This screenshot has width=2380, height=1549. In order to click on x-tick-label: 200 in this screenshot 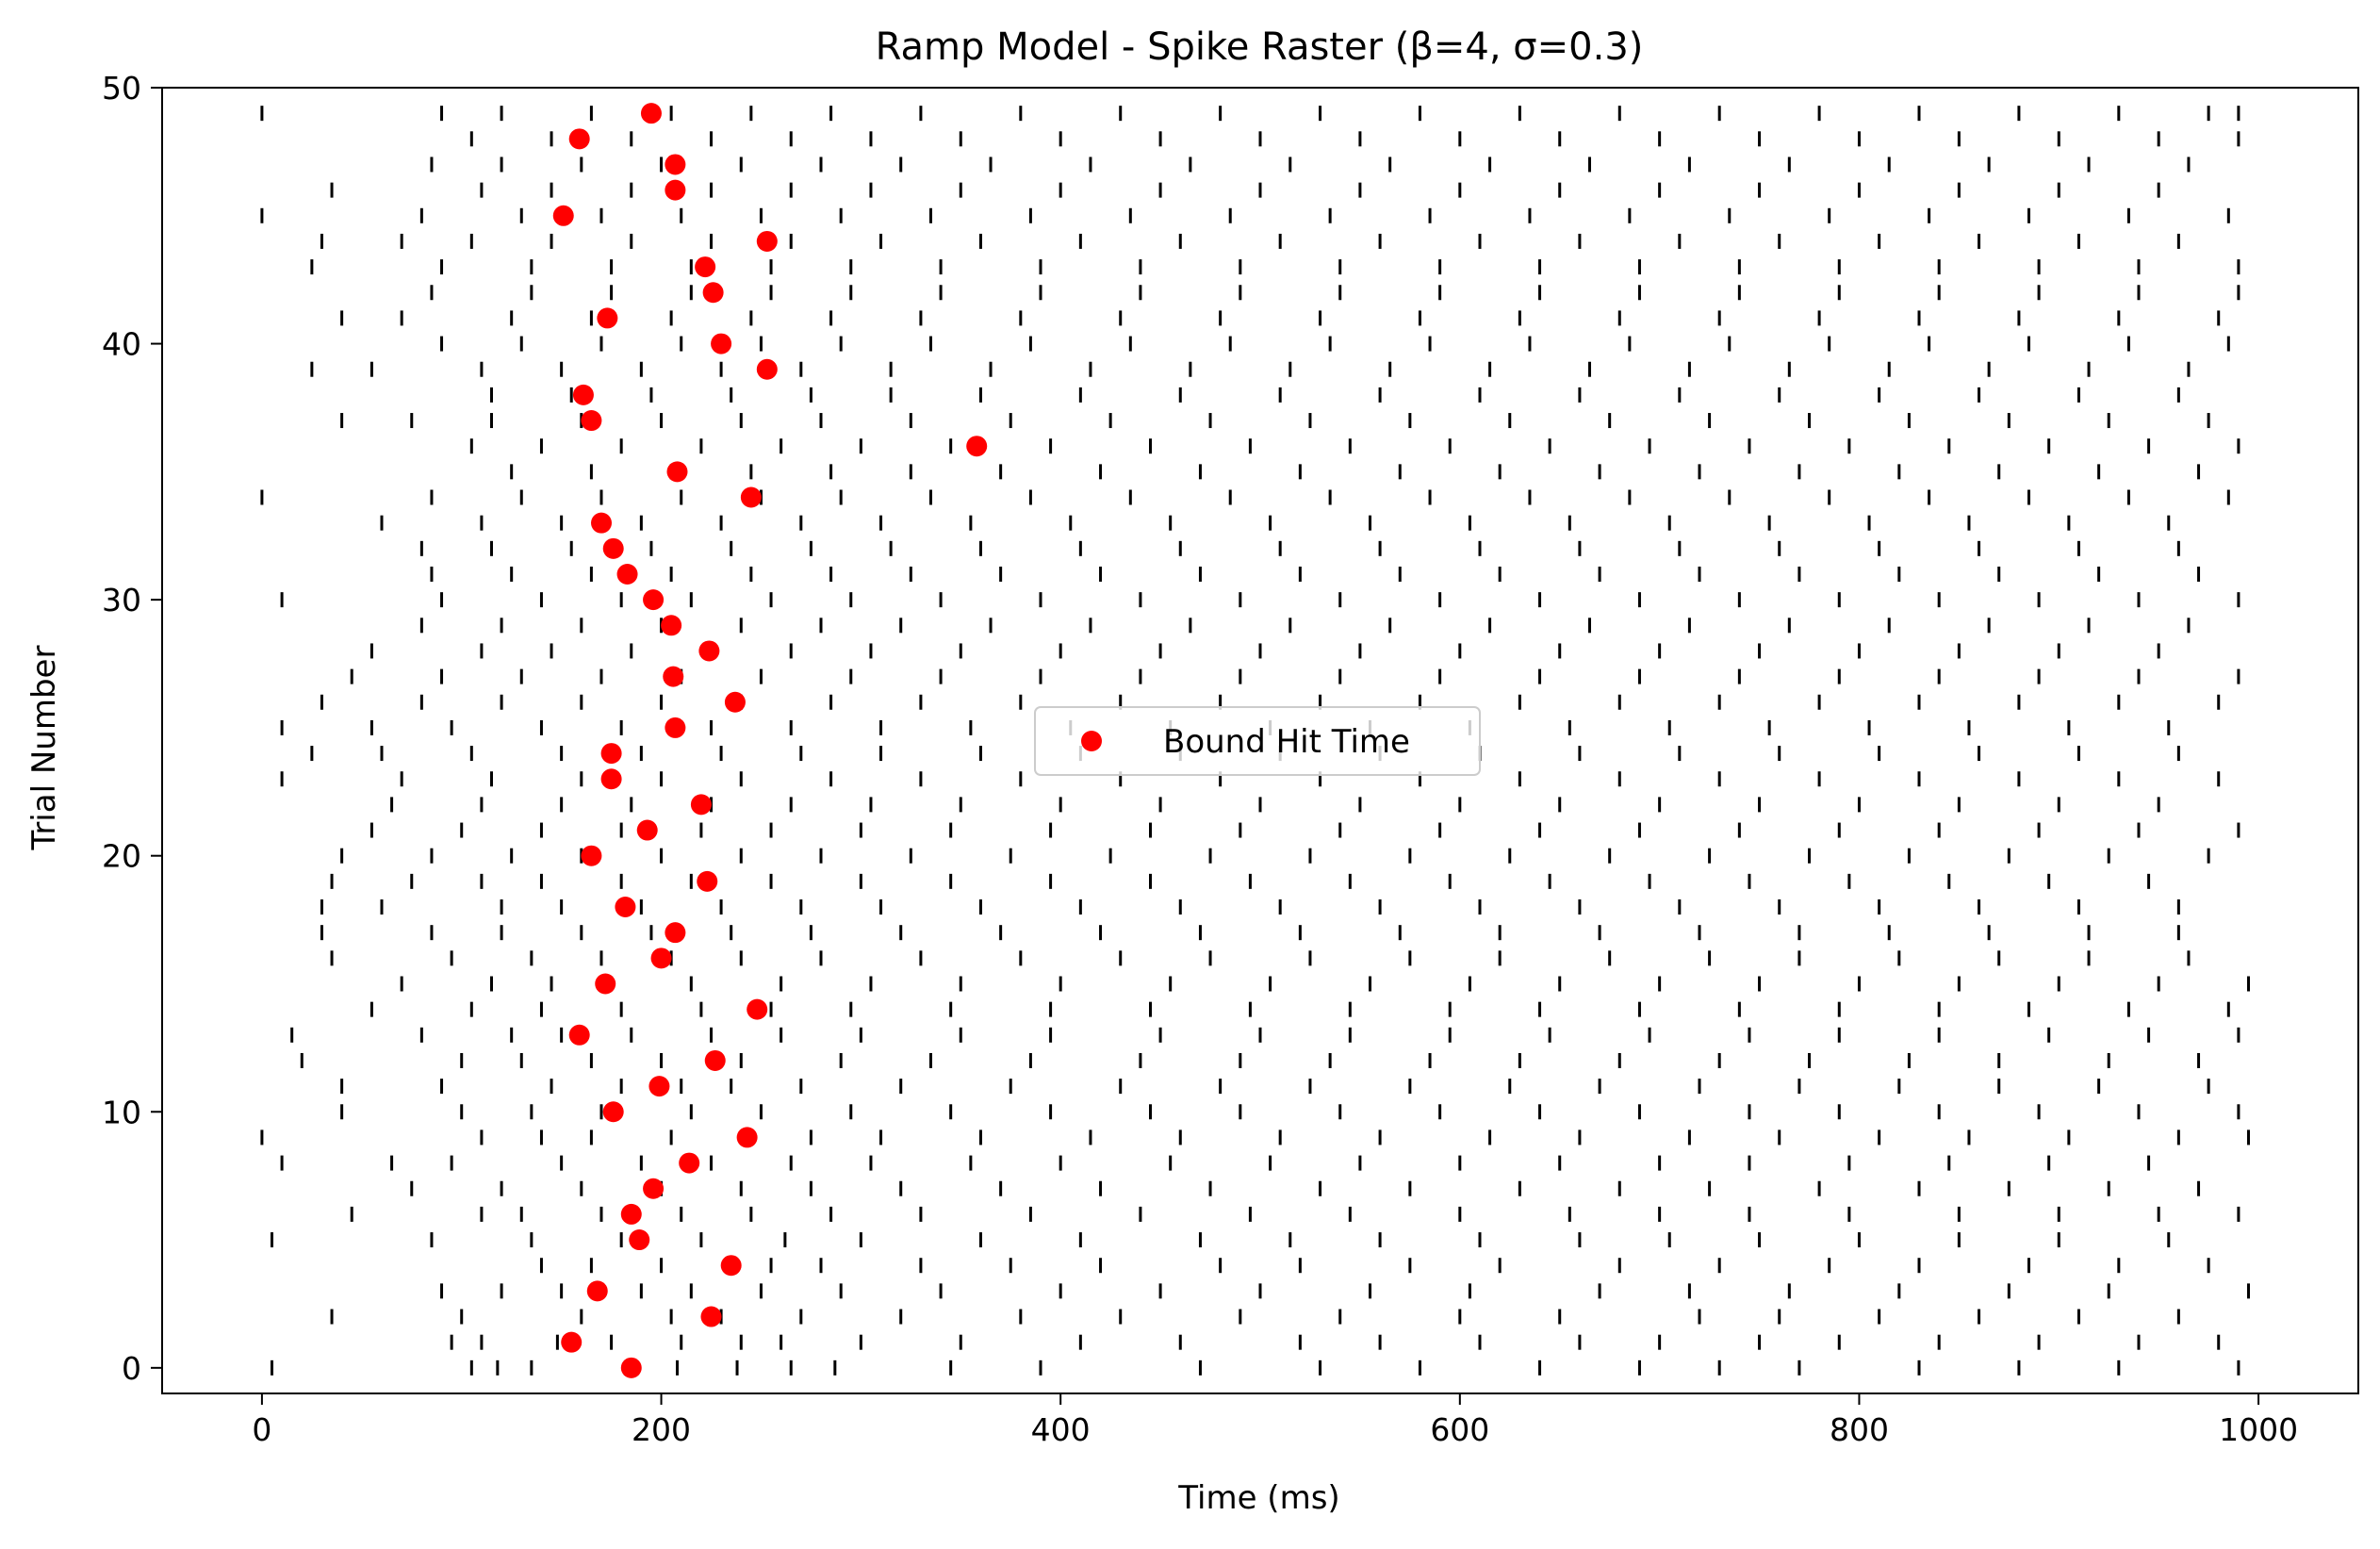, I will do `click(661, 1430)`.